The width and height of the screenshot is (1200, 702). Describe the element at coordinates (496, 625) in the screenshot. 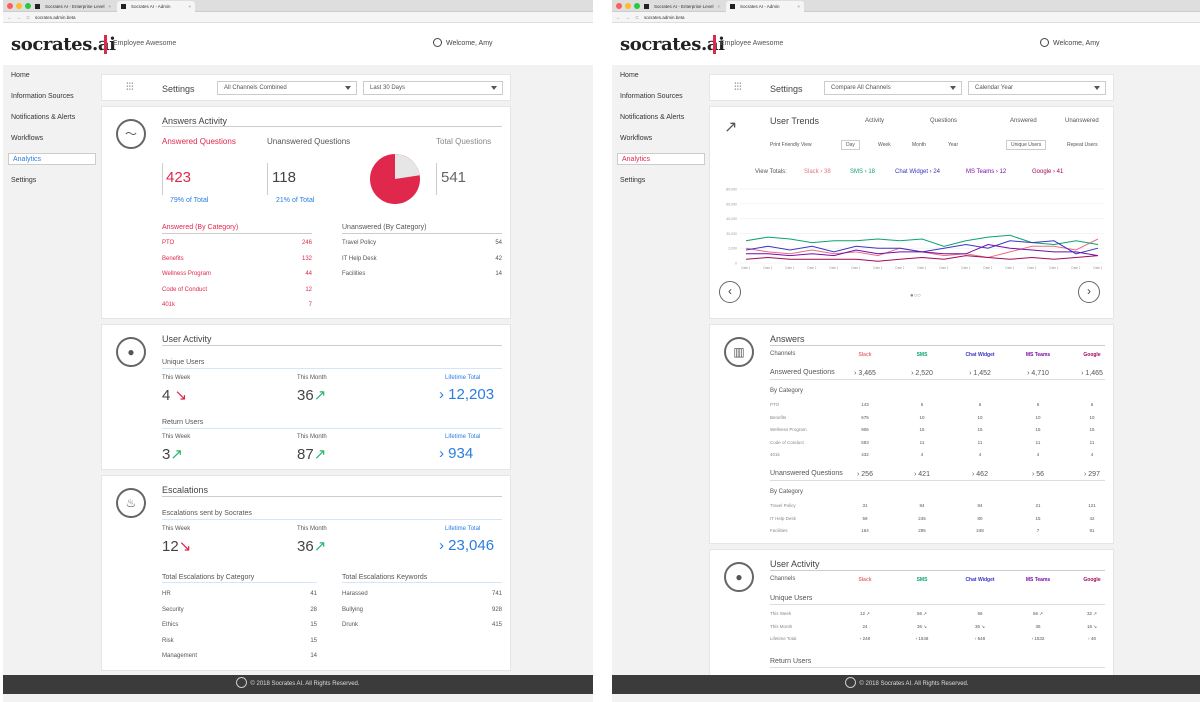

I see `keyword-value: 415` at that location.